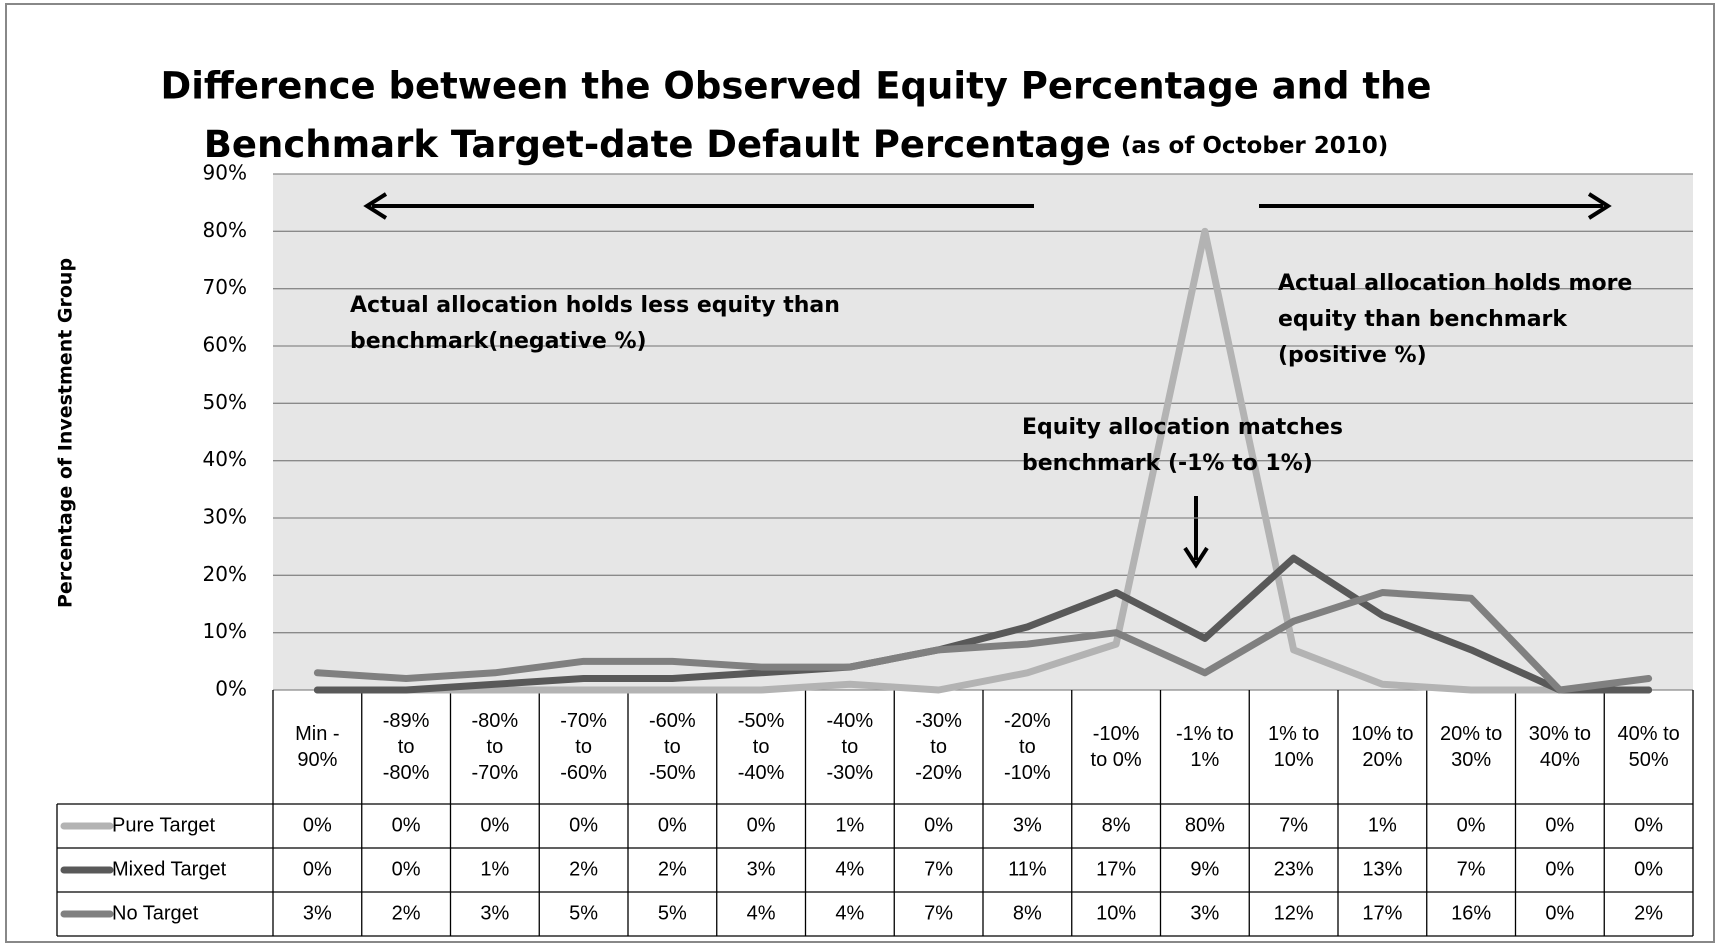  I want to click on x-tick-label: Min - 90%, so click(317, 747).